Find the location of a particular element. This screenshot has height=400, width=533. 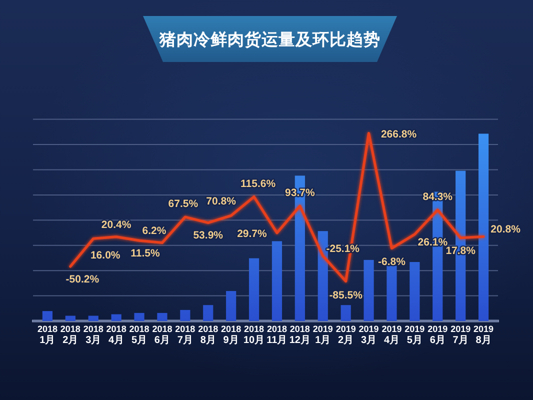

data-label: 266.8% is located at coordinates (399, 134).